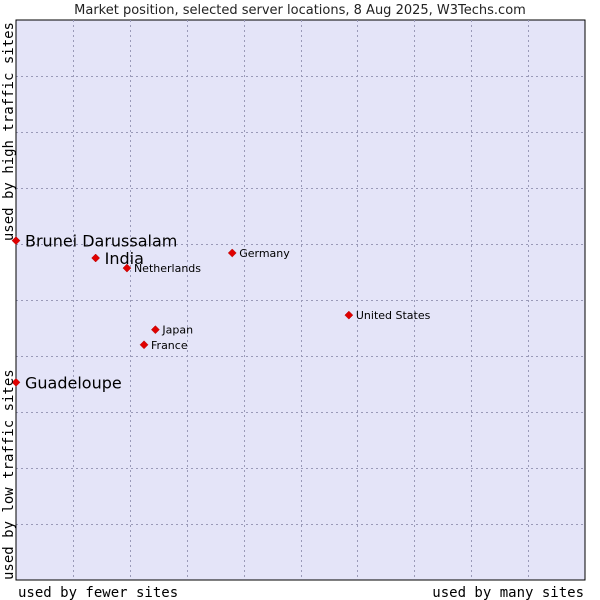 Image resolution: width=600 pixels, height=600 pixels. I want to click on point-france: France, so click(163, 345).